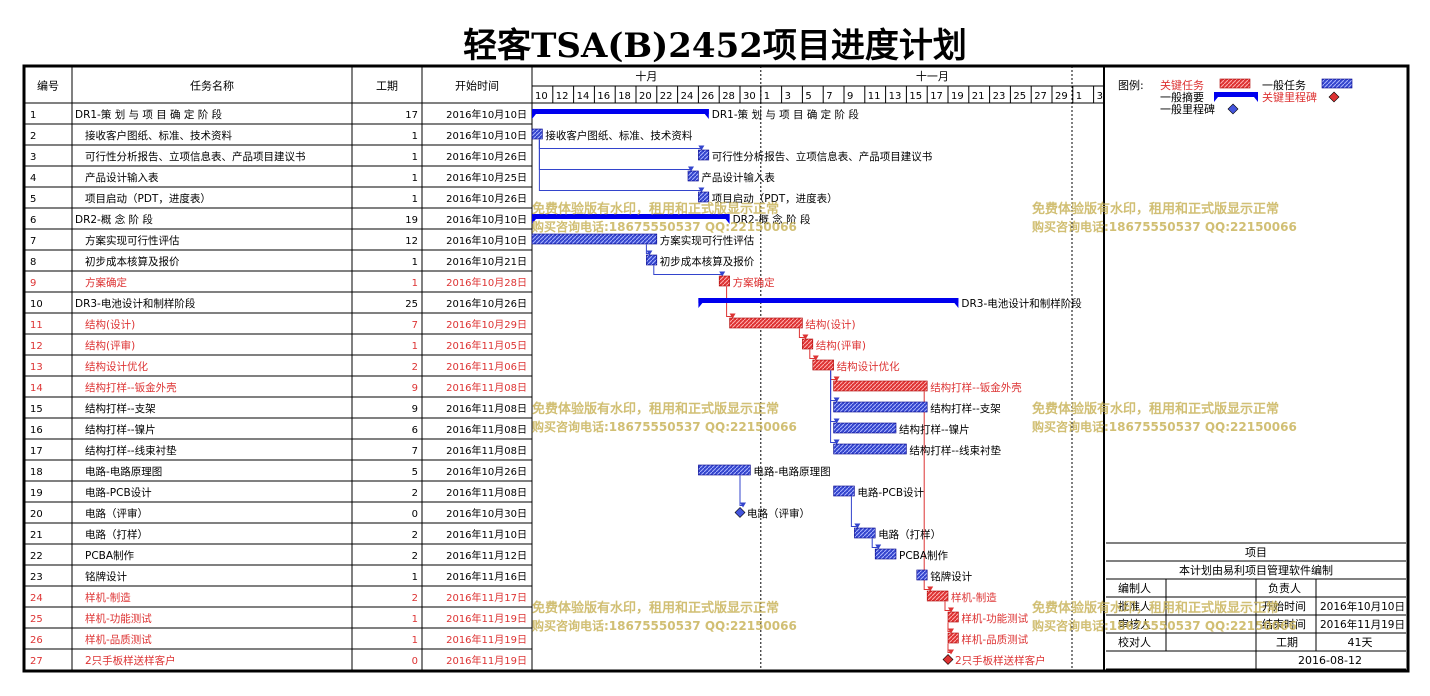 The width and height of the screenshot is (1430, 696). What do you see at coordinates (934, 429) in the screenshot?
I see `bar-label: 结构打样--镍片` at bounding box center [934, 429].